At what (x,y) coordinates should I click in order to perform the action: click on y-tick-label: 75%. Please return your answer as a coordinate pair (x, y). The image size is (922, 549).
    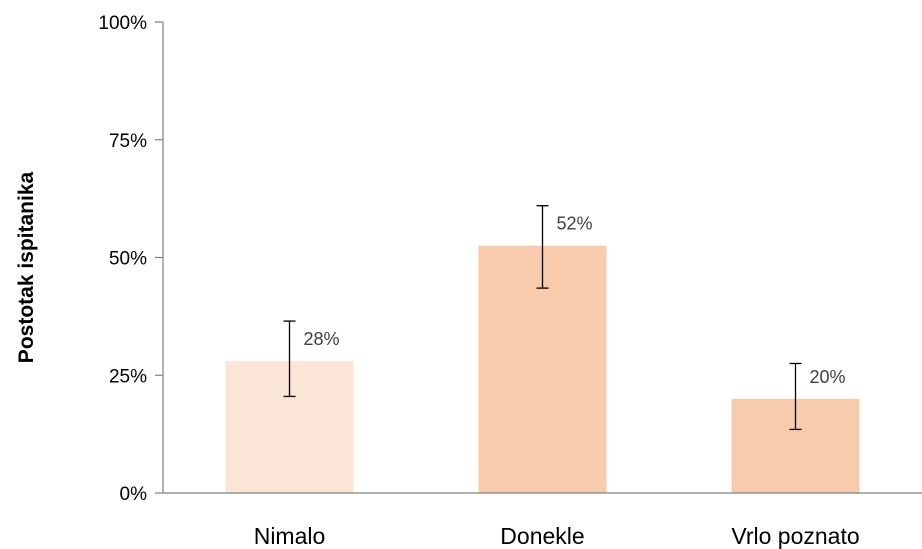
    Looking at the image, I should click on (128, 141).